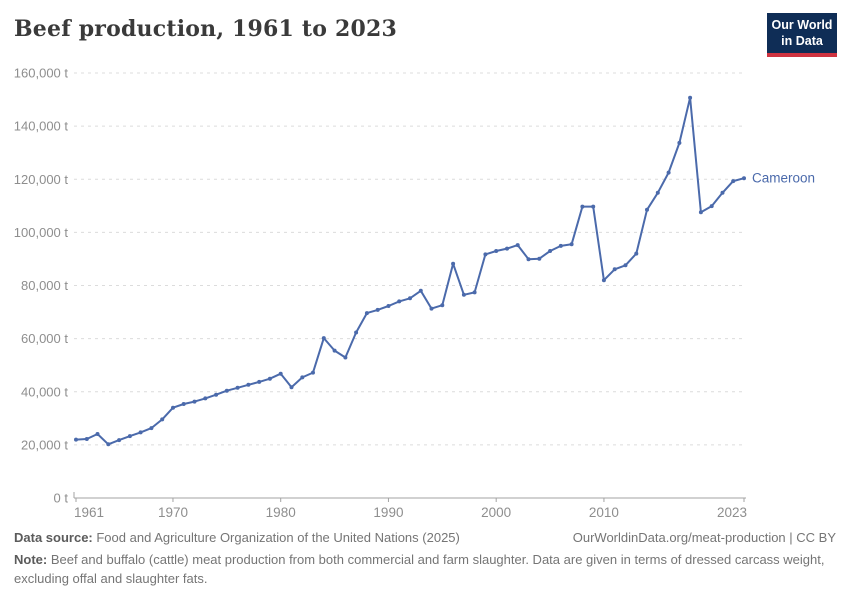 This screenshot has height=600, width=850. Describe the element at coordinates (89, 512) in the screenshot. I see `x-axis-tick-label: 1961` at that location.